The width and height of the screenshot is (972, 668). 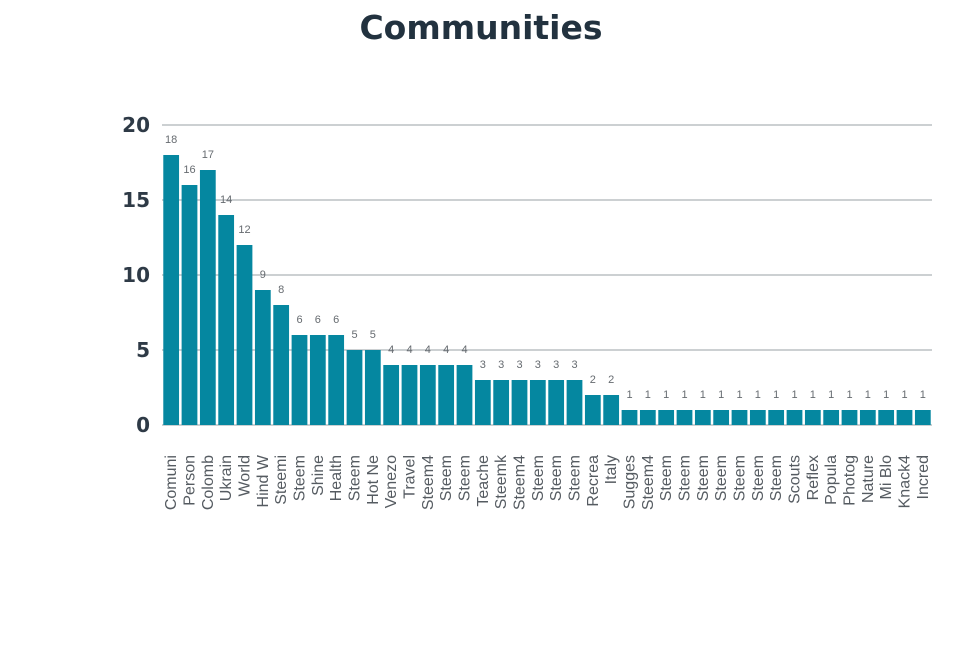 What do you see at coordinates (391, 481) in the screenshot?
I see `x-tick-label: Venezo` at bounding box center [391, 481].